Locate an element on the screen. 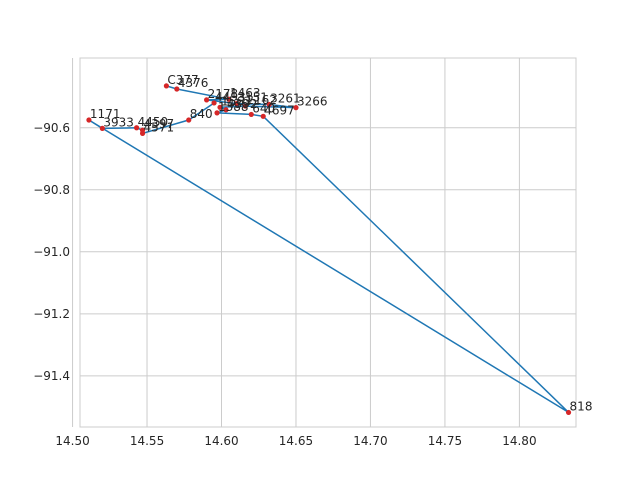  data-point-label: 4493 is located at coordinates (230, 97).